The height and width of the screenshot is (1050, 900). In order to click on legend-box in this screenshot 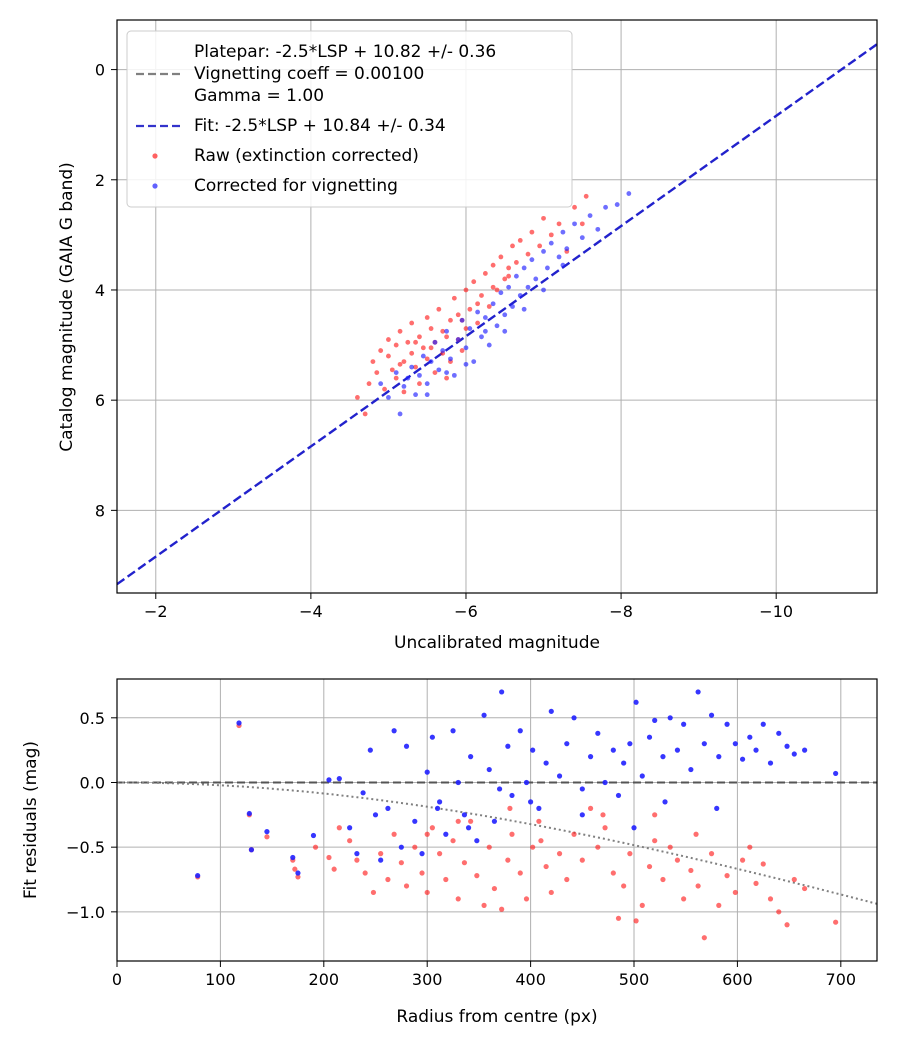, I will do `click(349, 119)`.